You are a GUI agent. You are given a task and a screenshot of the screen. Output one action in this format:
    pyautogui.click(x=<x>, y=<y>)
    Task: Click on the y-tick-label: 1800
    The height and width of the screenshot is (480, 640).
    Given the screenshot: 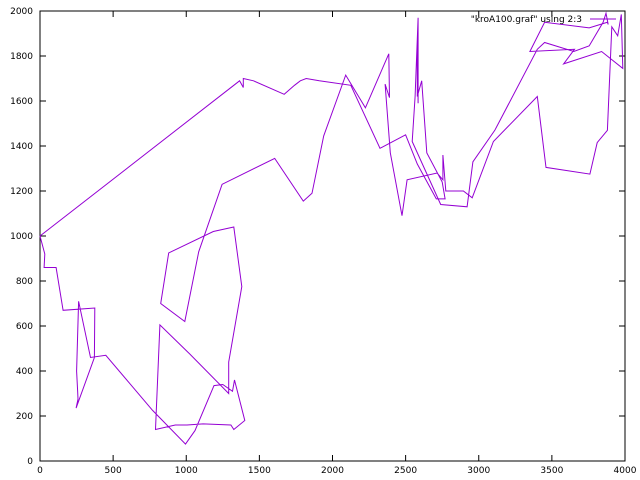 What is the action you would take?
    pyautogui.click(x=21, y=57)
    